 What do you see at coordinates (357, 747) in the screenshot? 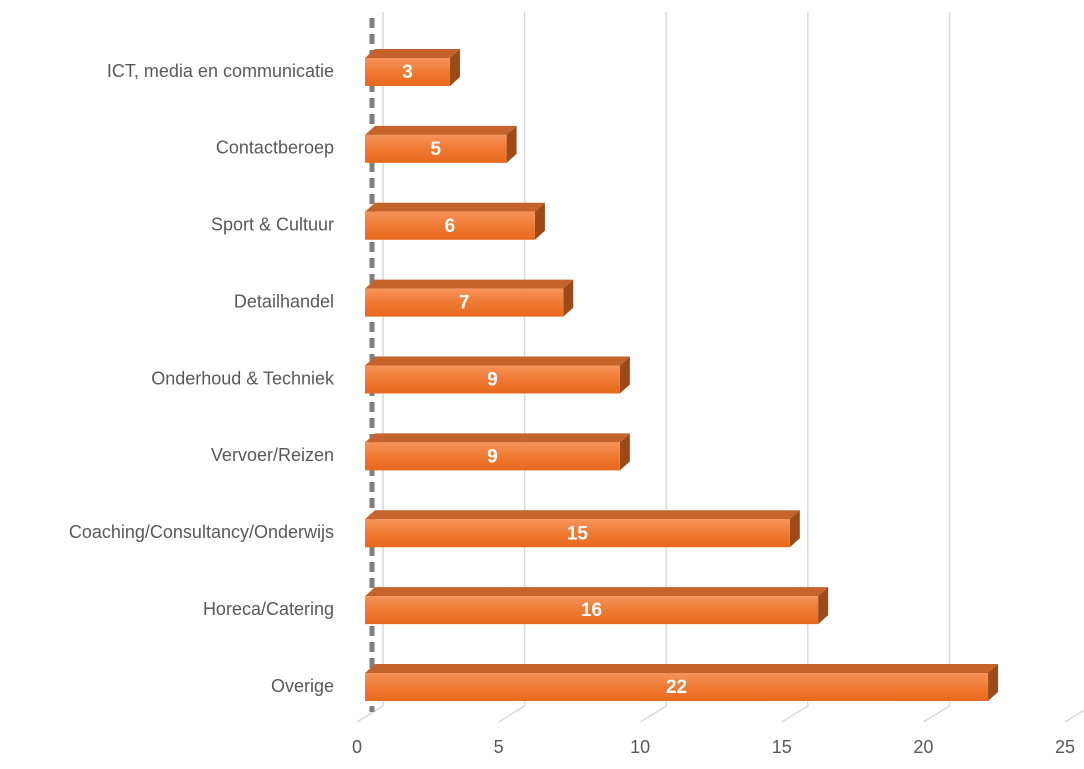
I see `x-tick-label: 0` at bounding box center [357, 747].